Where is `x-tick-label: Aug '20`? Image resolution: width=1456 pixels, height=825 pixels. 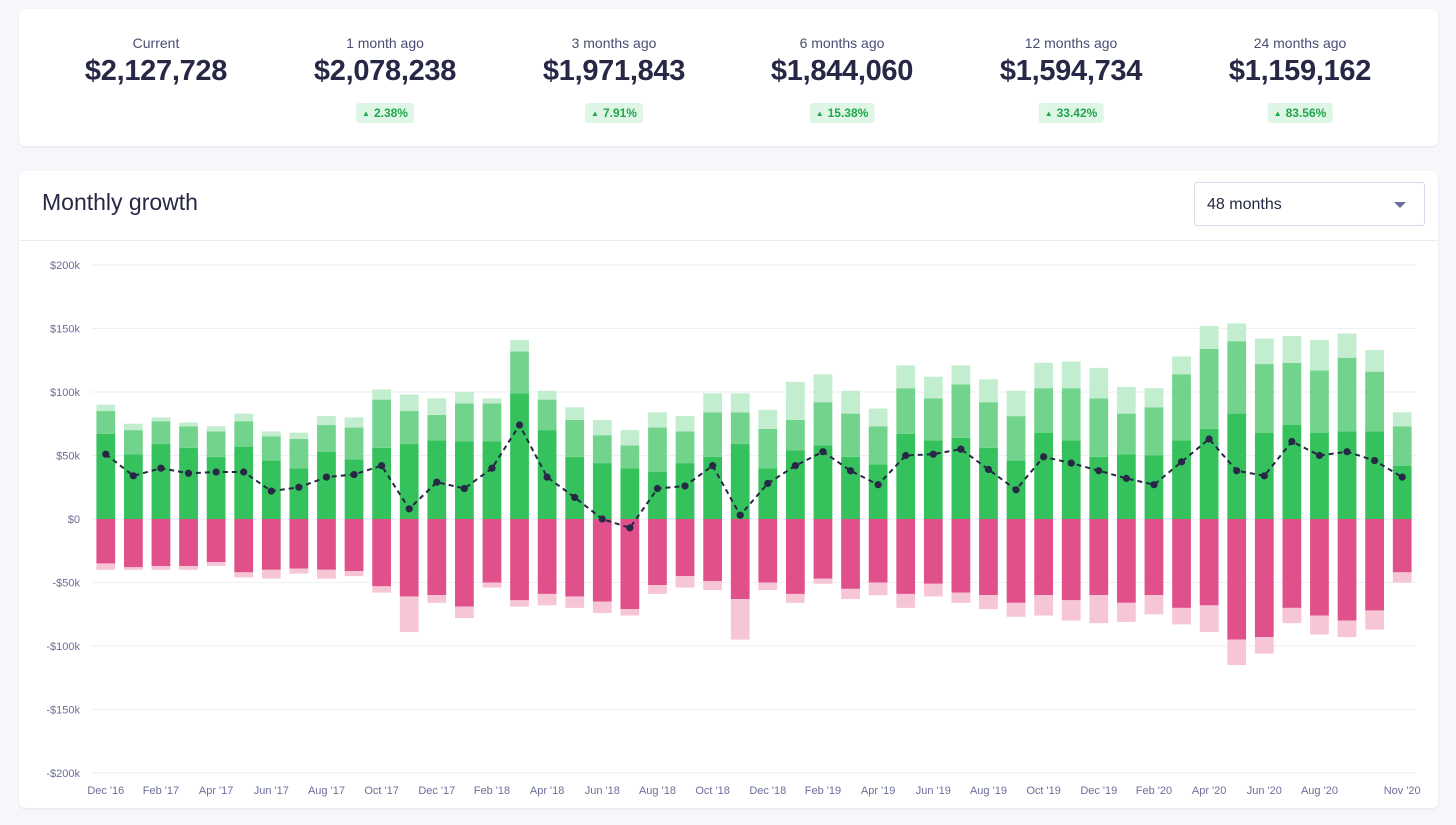
x-tick-label: Aug '20 is located at coordinates (1319, 791).